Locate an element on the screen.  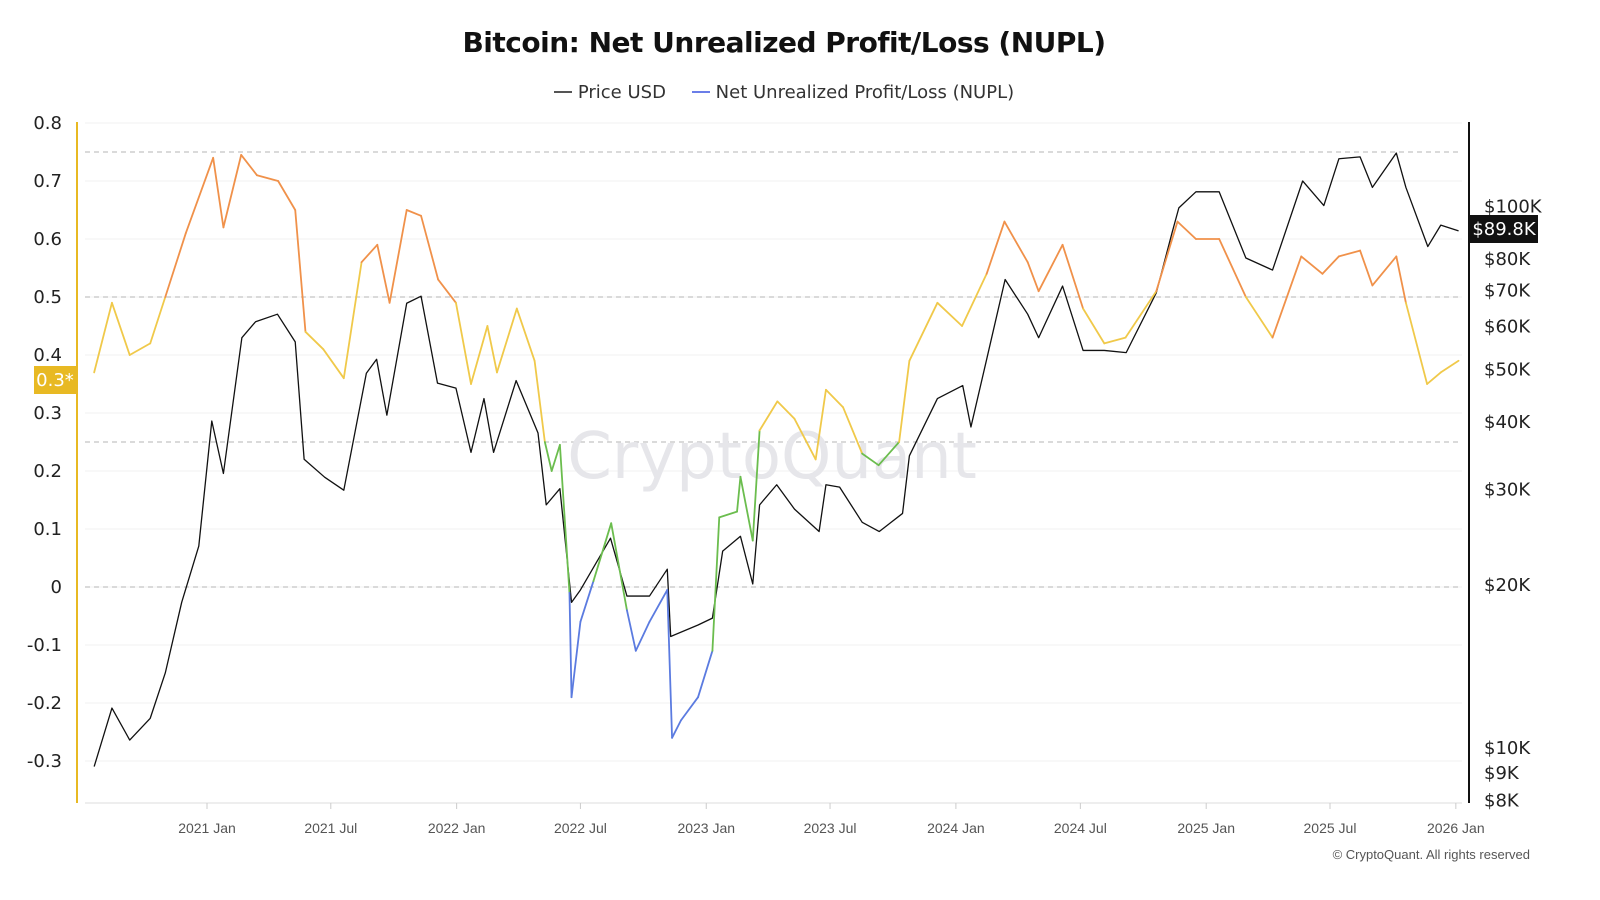
left-tick-label: 0.4 is located at coordinates (47, 355).